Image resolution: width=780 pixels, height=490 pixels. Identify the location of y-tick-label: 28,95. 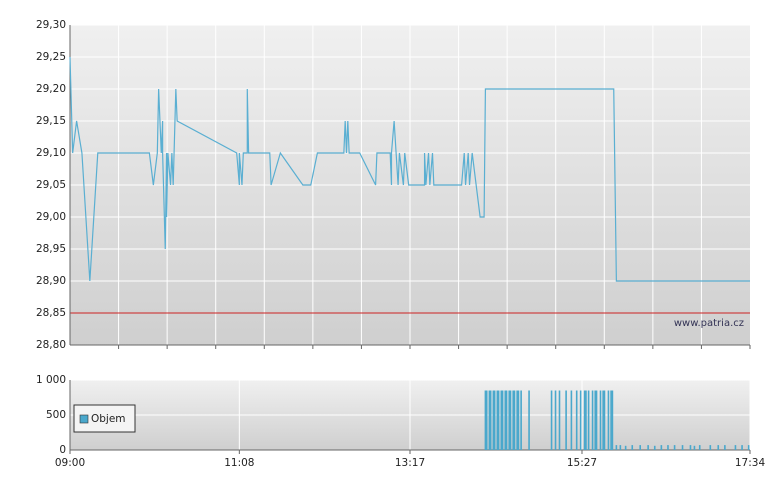
(51, 249).